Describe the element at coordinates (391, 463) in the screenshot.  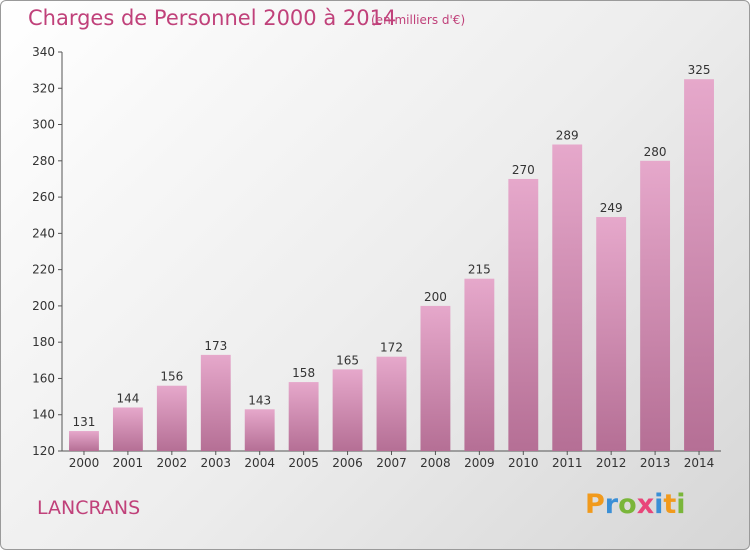
I see `x-tick-label: 2007` at that location.